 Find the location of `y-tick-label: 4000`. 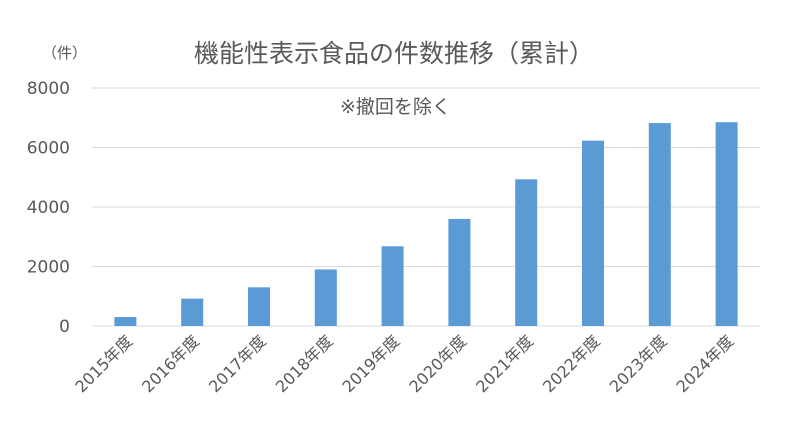

y-tick-label: 4000 is located at coordinates (48, 208).